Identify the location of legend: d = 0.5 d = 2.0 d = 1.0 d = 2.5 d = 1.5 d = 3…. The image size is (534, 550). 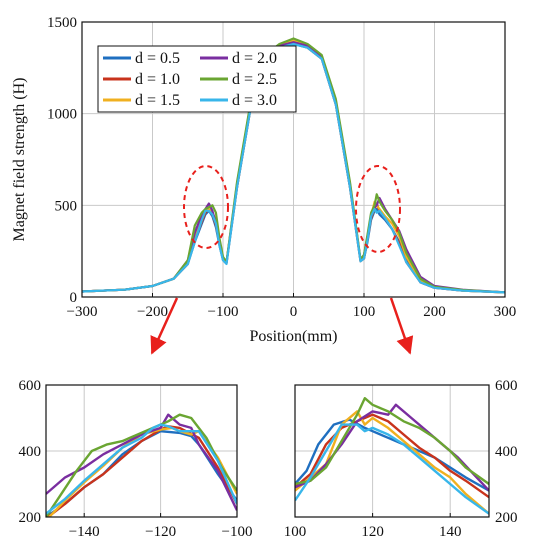
(197, 79).